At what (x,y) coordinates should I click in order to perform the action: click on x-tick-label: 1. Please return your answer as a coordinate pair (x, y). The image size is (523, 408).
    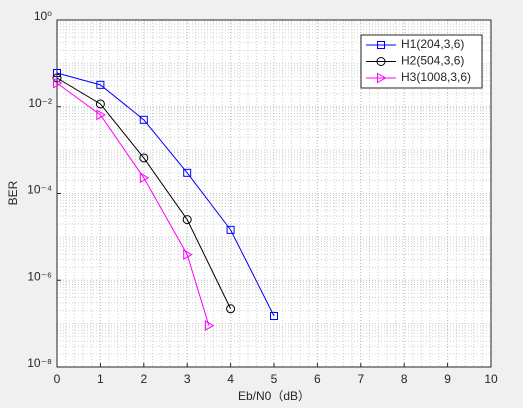
    Looking at the image, I should click on (100, 379).